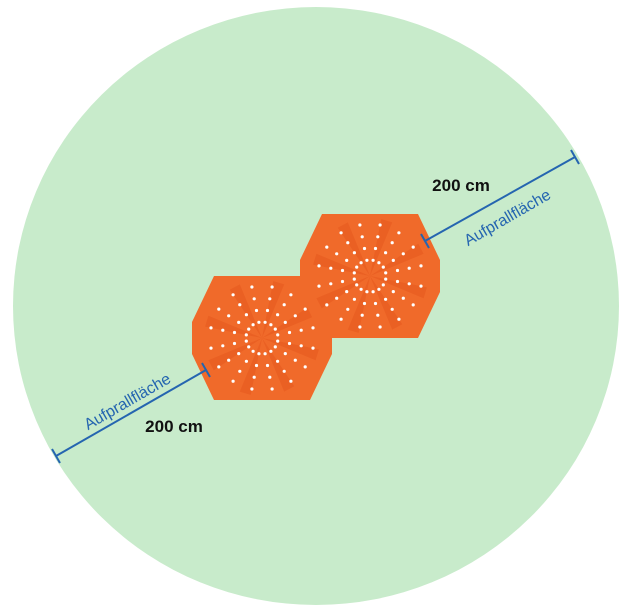 Image resolution: width=621 pixels, height=605 pixels. What do you see at coordinates (174, 426) in the screenshot?
I see `distance-label-left: 200 cm` at bounding box center [174, 426].